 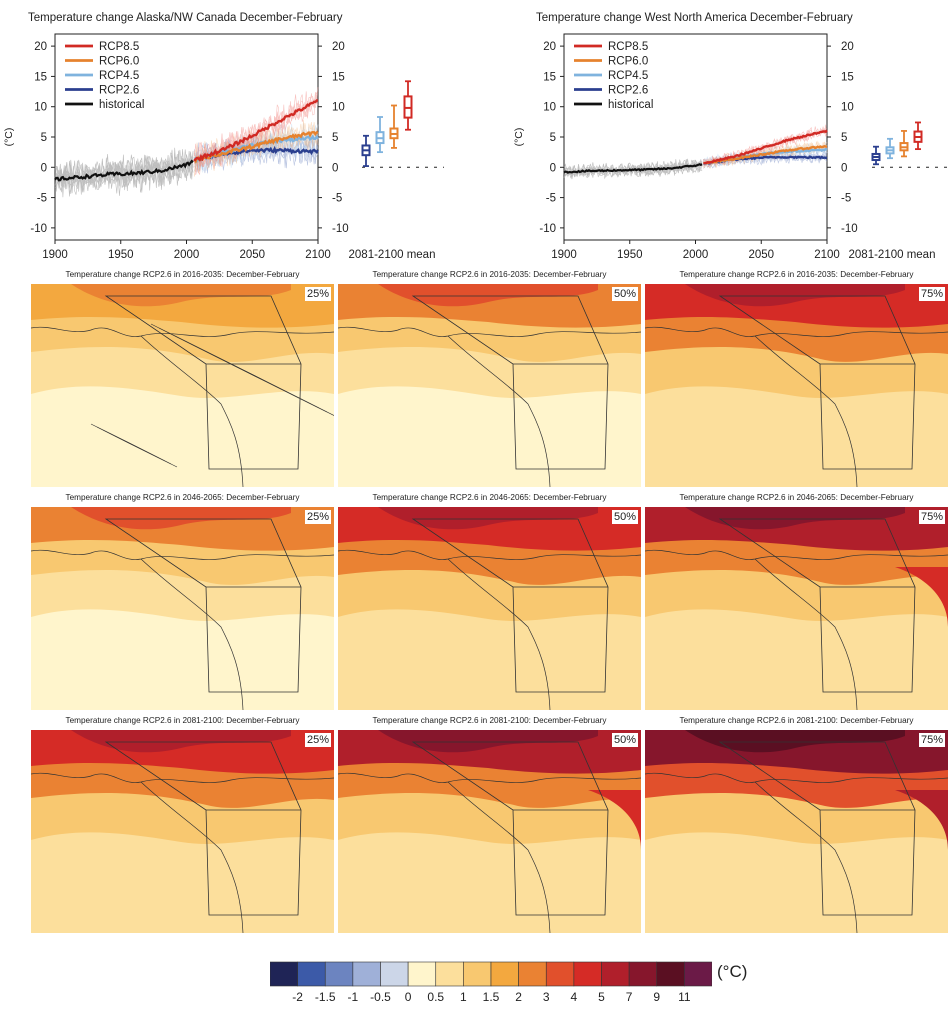 What do you see at coordinates (628, 91) in the screenshot?
I see `legend-label: RCP2.6` at bounding box center [628, 91].